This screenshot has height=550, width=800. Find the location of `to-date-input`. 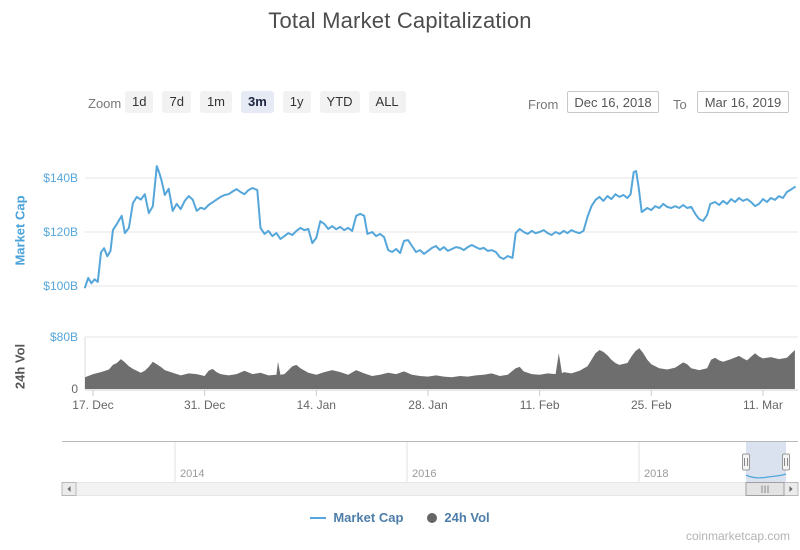

to-date-input is located at coordinates (743, 102).